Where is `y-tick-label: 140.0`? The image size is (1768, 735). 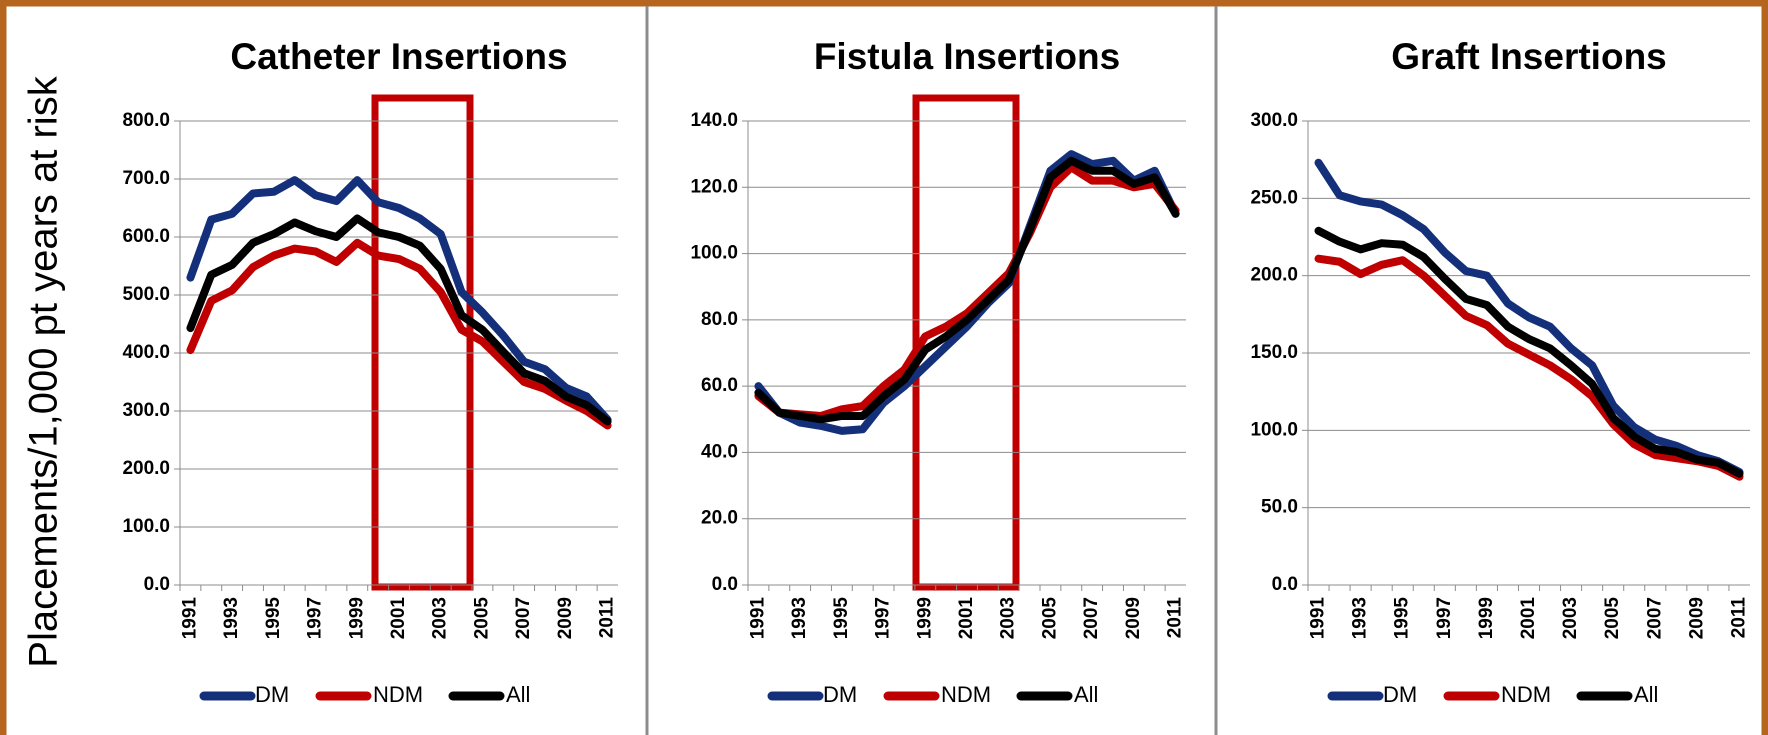 y-tick-label: 140.0 is located at coordinates (714, 120).